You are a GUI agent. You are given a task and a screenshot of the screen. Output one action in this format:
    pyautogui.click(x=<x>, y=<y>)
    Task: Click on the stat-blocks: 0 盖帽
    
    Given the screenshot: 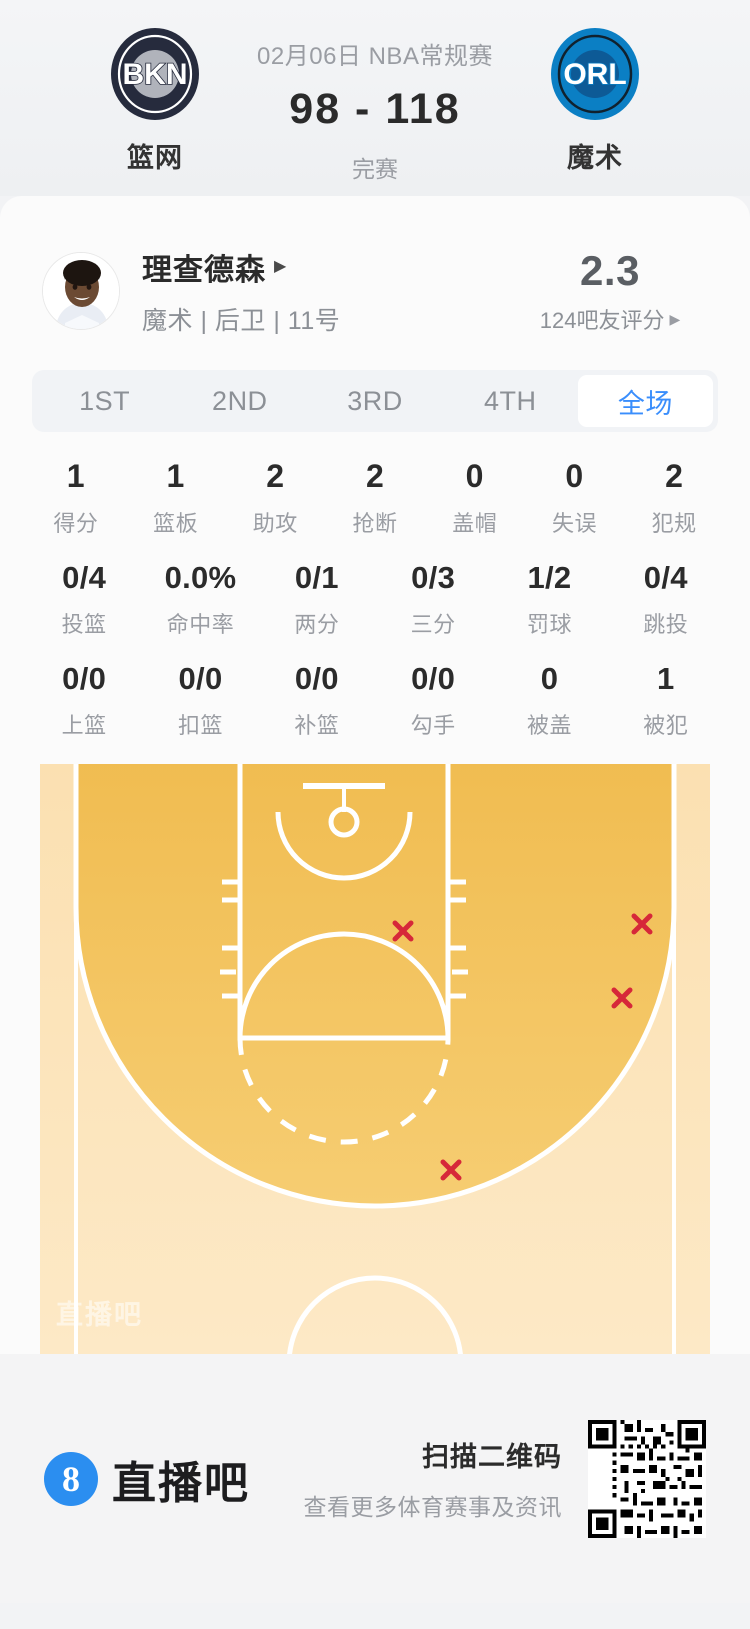 What is the action you would take?
    pyautogui.click(x=475, y=498)
    